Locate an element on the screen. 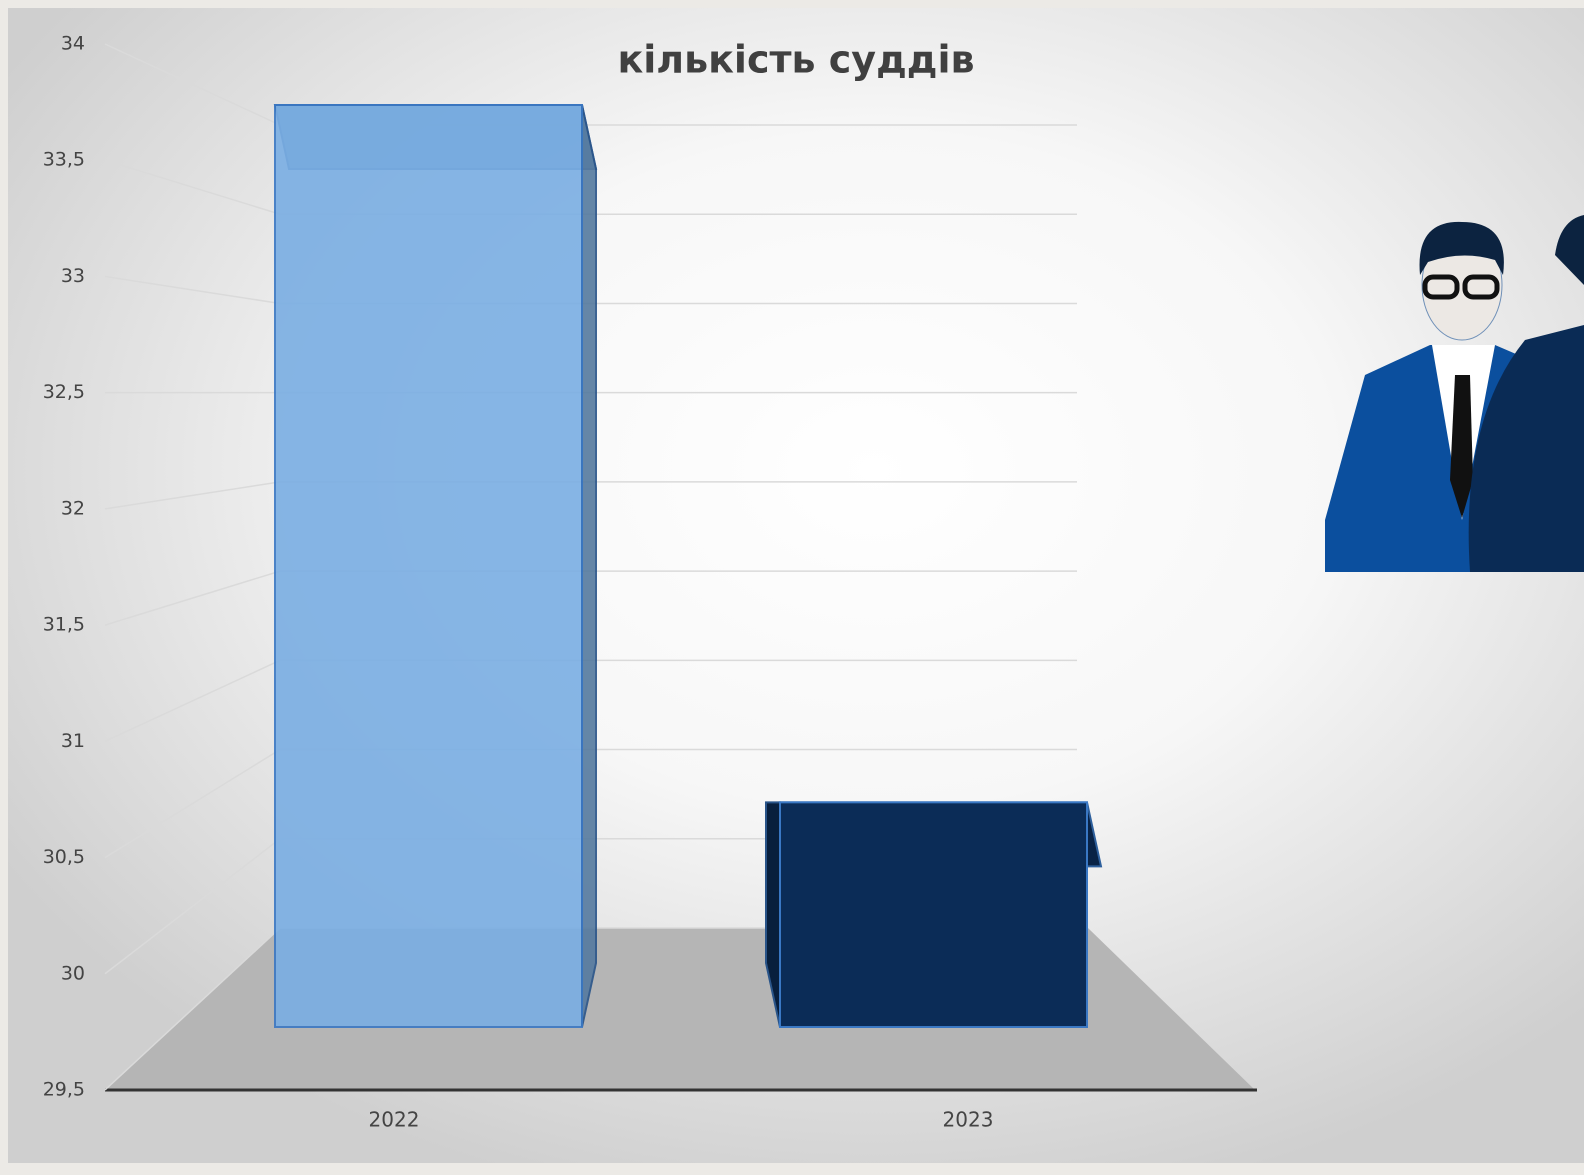 The width and height of the screenshot is (1584, 1175). illustration is located at coordinates (1454, 393).